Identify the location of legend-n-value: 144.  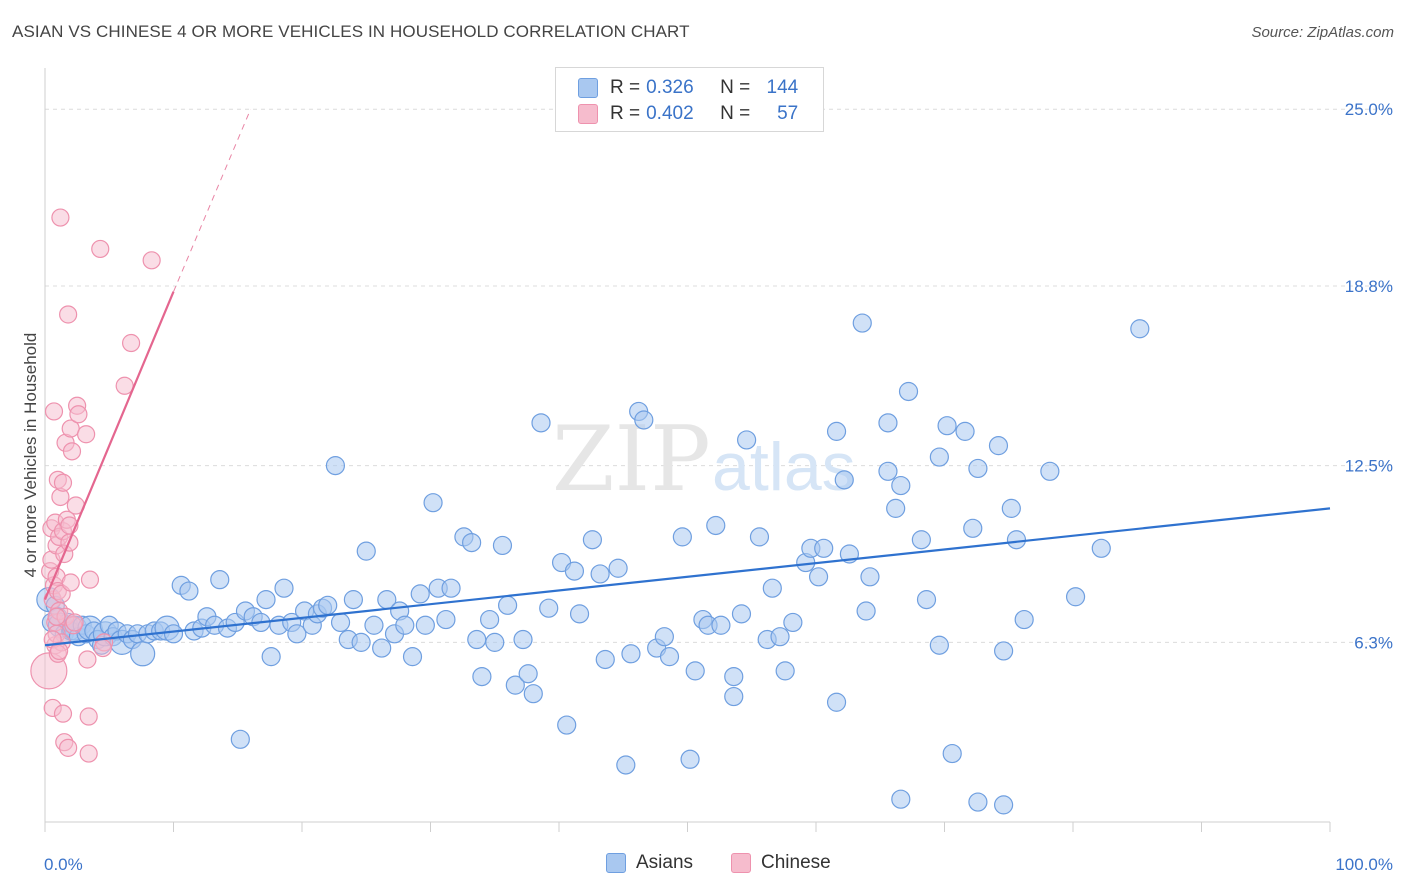
(782, 87).